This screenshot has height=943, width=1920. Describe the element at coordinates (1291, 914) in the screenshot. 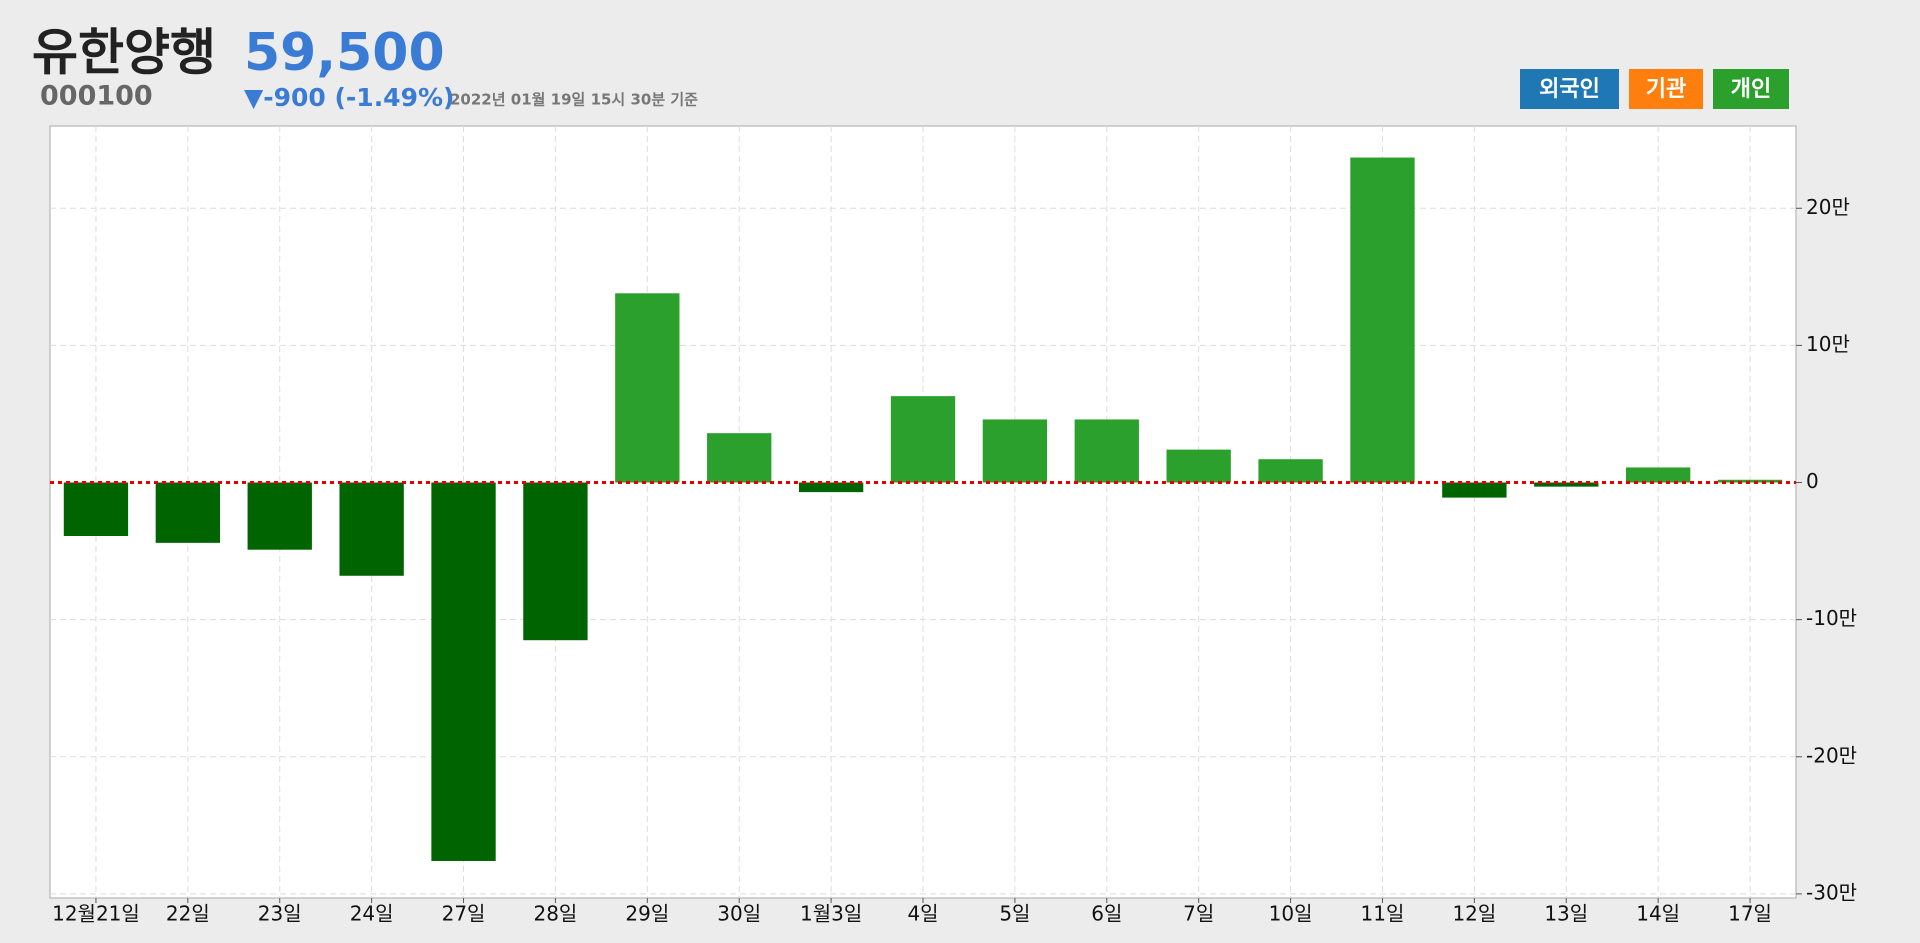

I see `x-tick-label: 10일` at that location.